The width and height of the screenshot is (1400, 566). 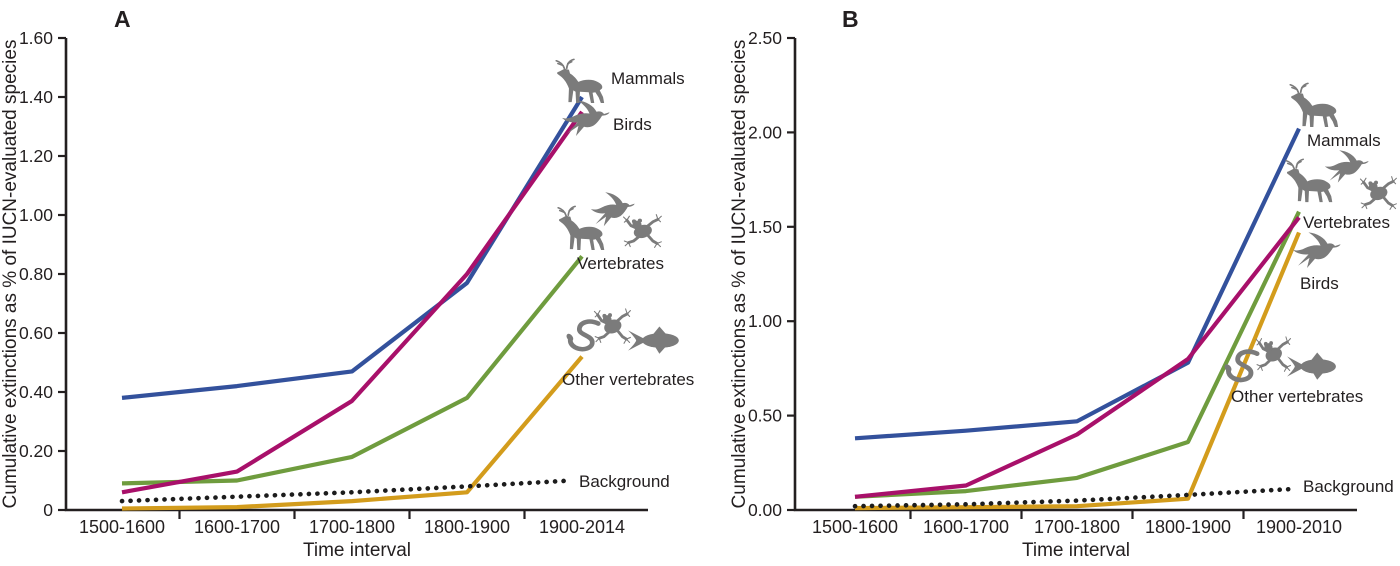 I want to click on y-tick-label: 1.40, so click(x=36, y=97).